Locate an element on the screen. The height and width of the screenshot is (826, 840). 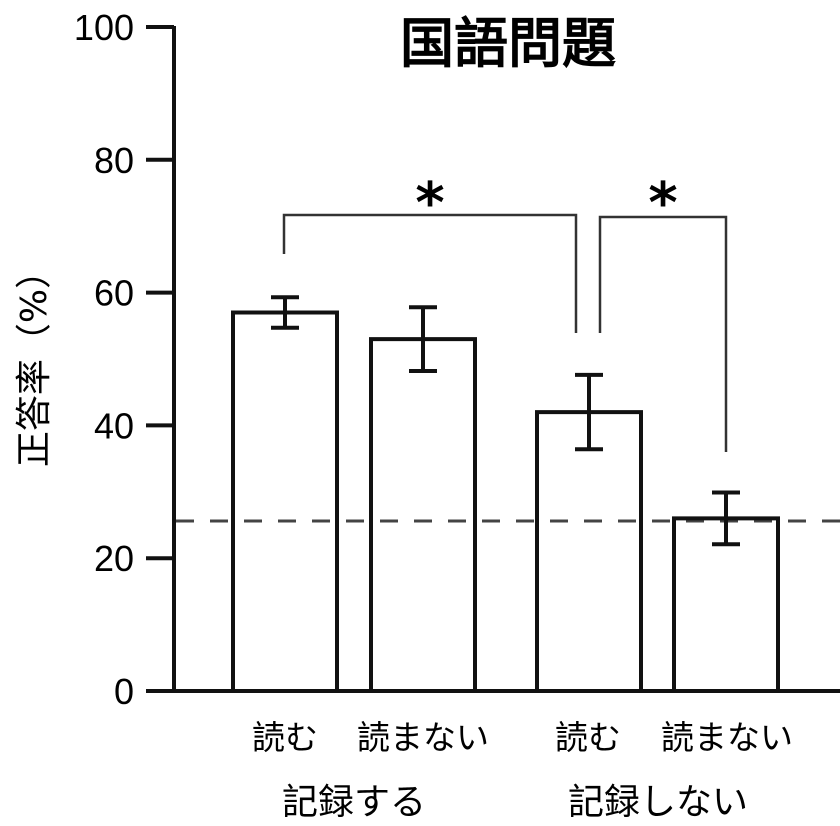
y-axis-tick-labels: 0 20 40 60 80 100 is located at coordinates (104, 359).